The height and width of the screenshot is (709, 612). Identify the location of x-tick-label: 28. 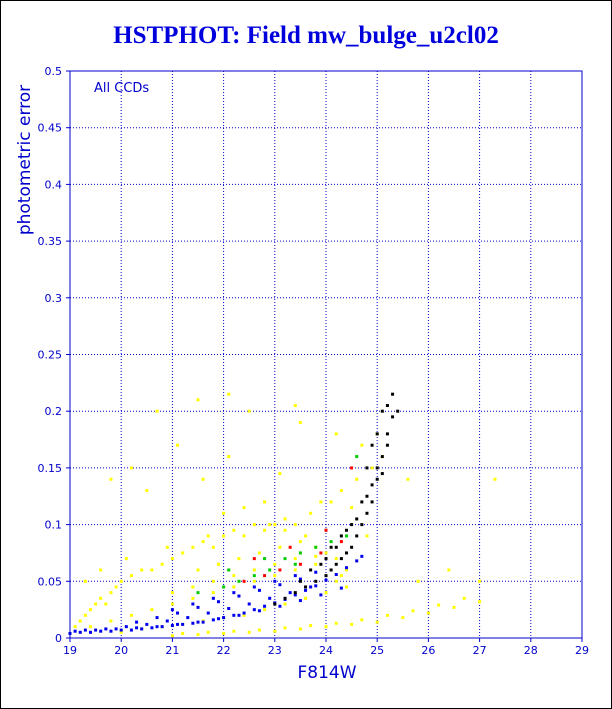
(531, 650).